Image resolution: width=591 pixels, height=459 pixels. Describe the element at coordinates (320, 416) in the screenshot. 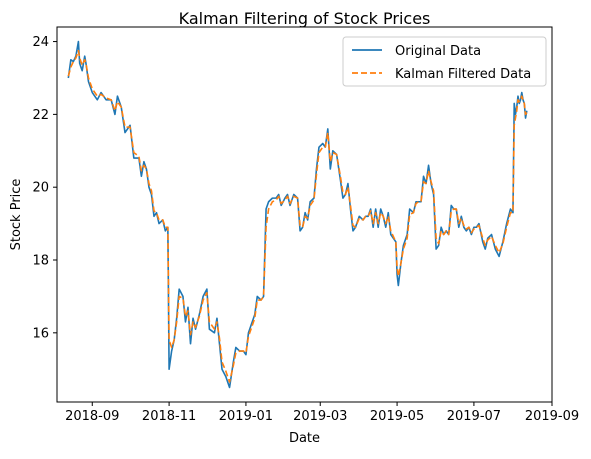

I see `x-tick-label: 2019-03` at that location.